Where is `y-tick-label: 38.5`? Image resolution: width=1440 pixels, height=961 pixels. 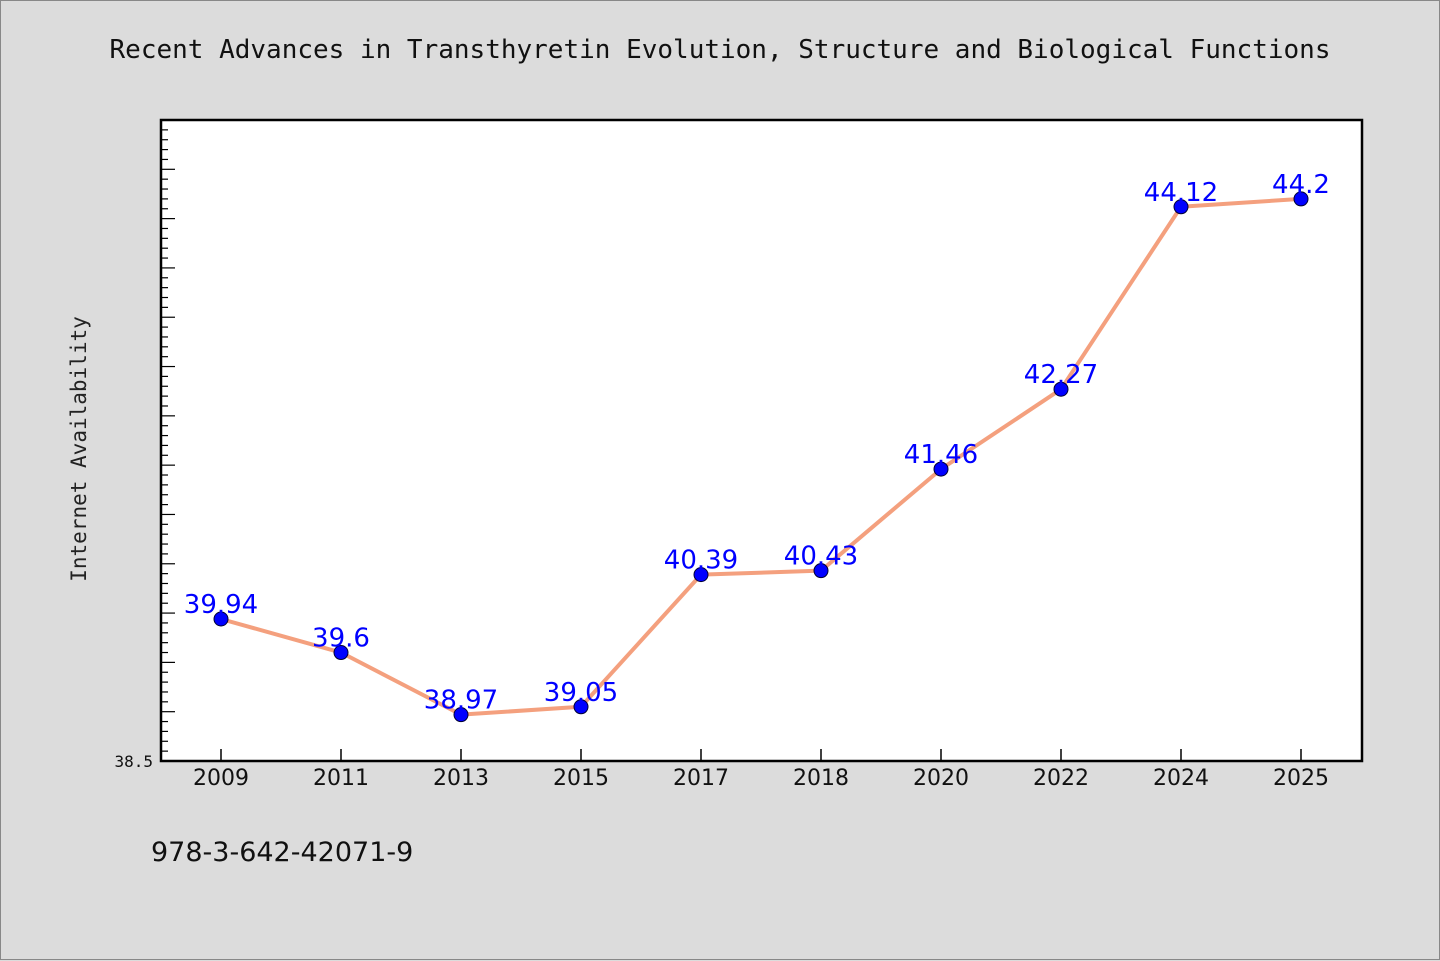 y-tick-label: 38.5 is located at coordinates (133, 761).